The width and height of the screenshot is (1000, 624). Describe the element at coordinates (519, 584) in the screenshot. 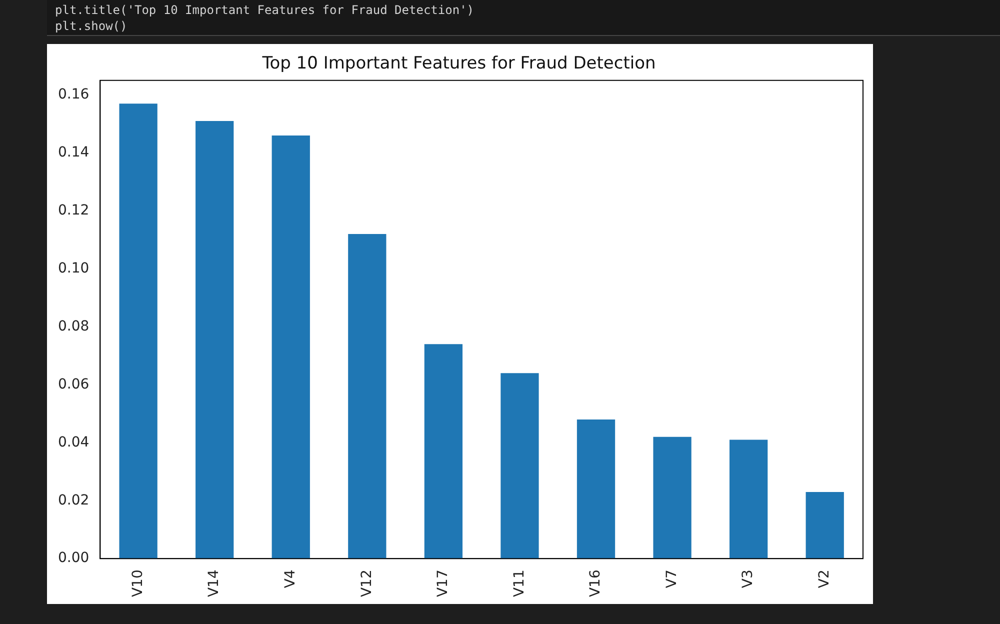

I see `x-tick-label: V11` at that location.